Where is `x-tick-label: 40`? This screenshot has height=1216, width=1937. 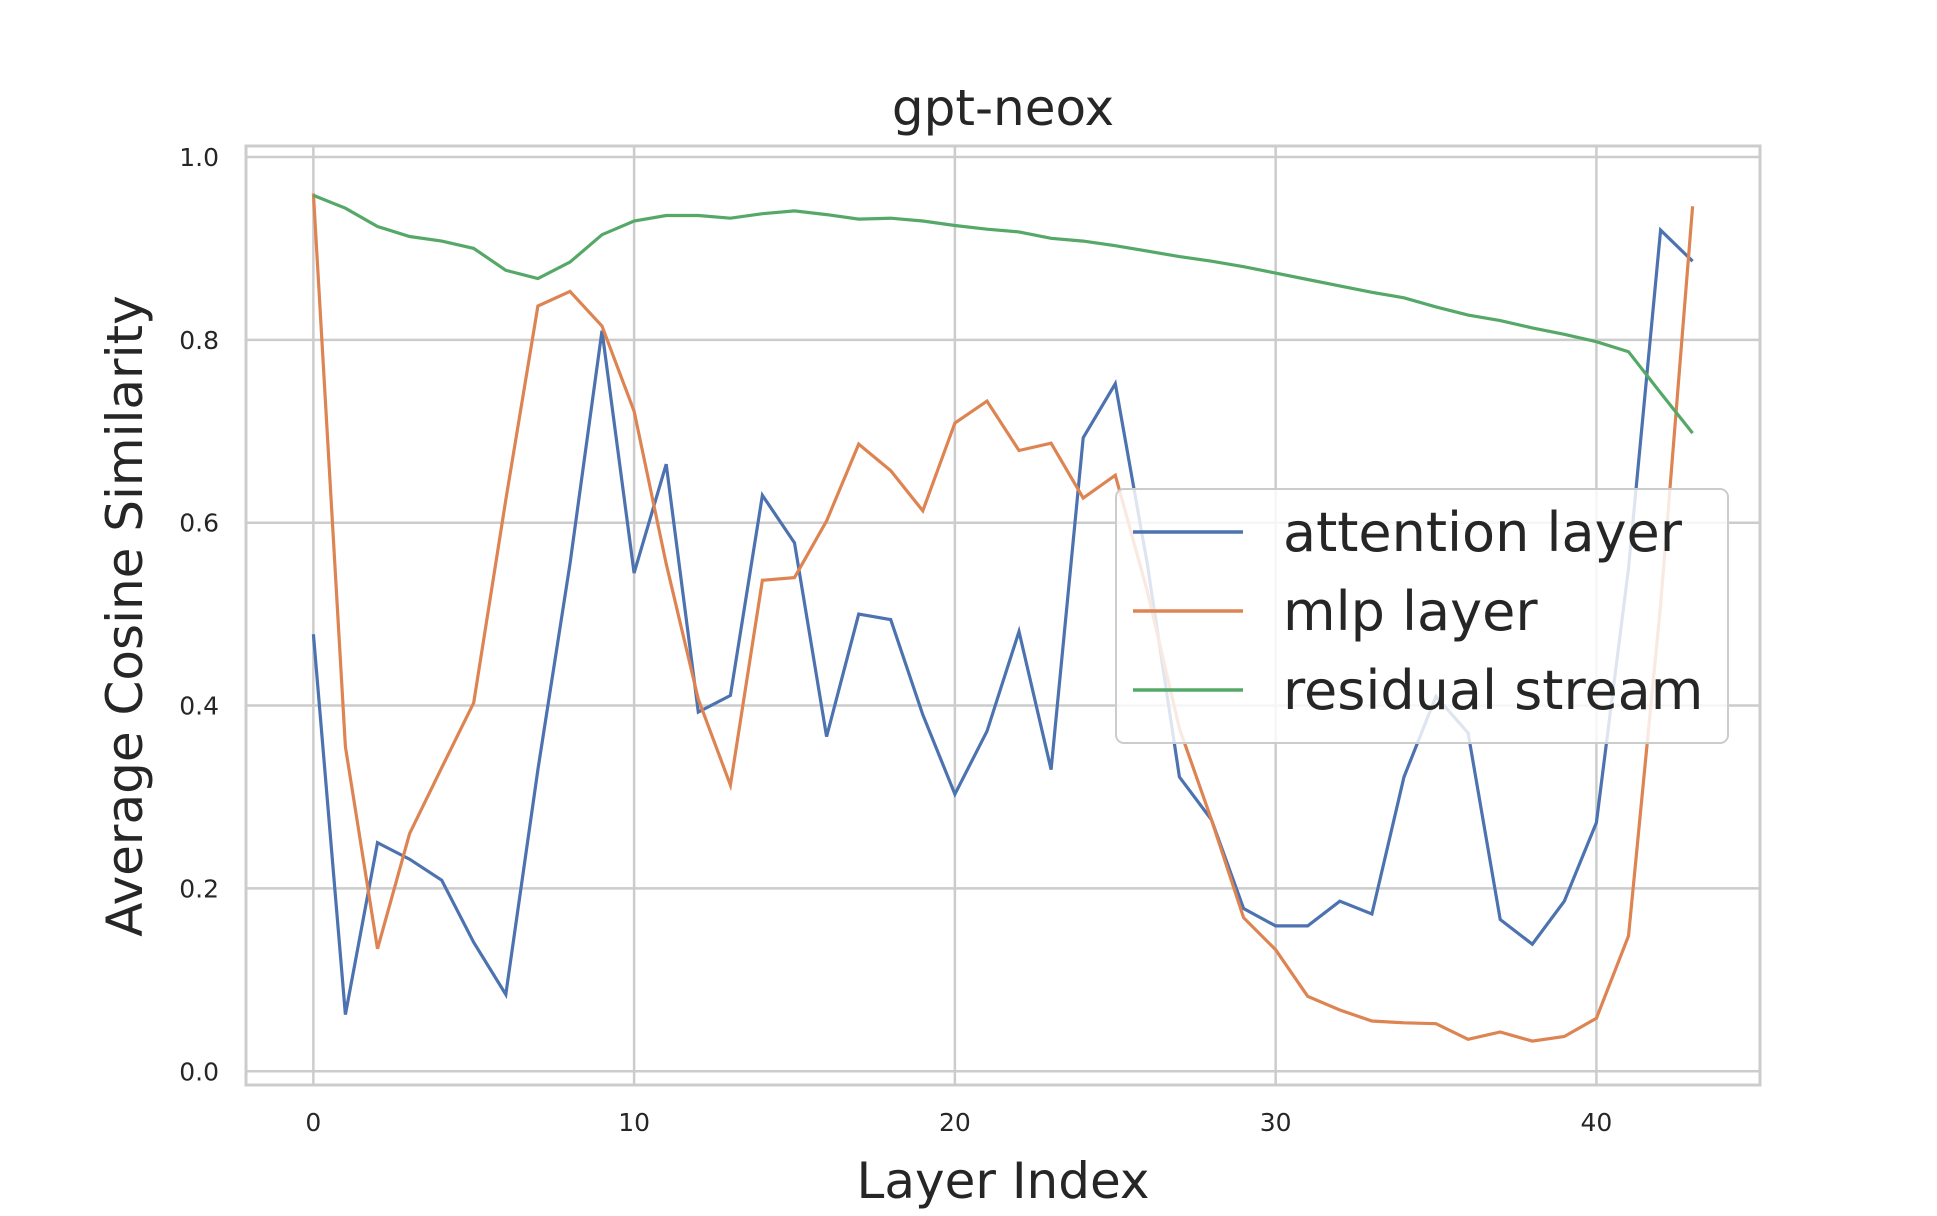
x-tick-label: 40 is located at coordinates (1597, 1122).